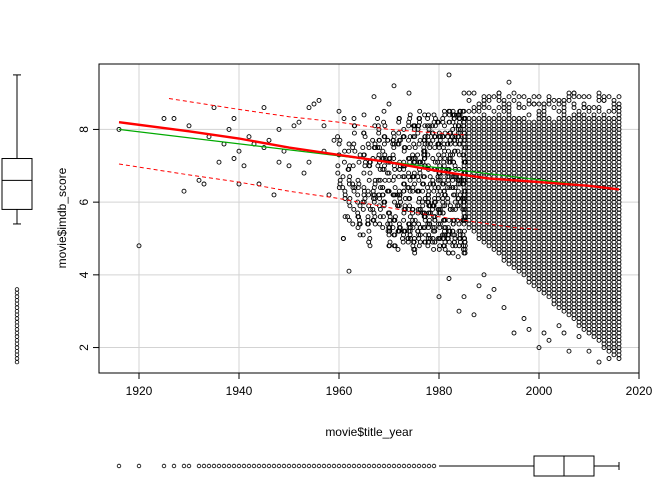 This screenshot has height=485, width=672. What do you see at coordinates (316, 117) in the screenshot?
I see `upper-spread-line` at bounding box center [316, 117].